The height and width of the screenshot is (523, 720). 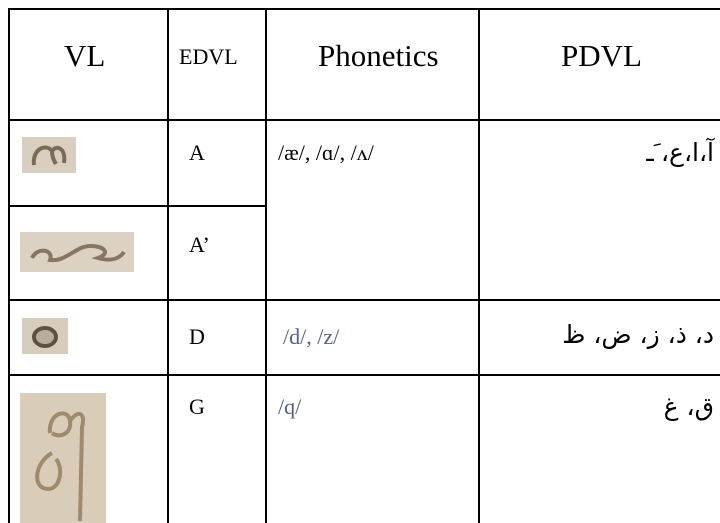 I want to click on phonetics-cell: /æ/, /ɑ/, /ʌ/, so click(x=326, y=152).